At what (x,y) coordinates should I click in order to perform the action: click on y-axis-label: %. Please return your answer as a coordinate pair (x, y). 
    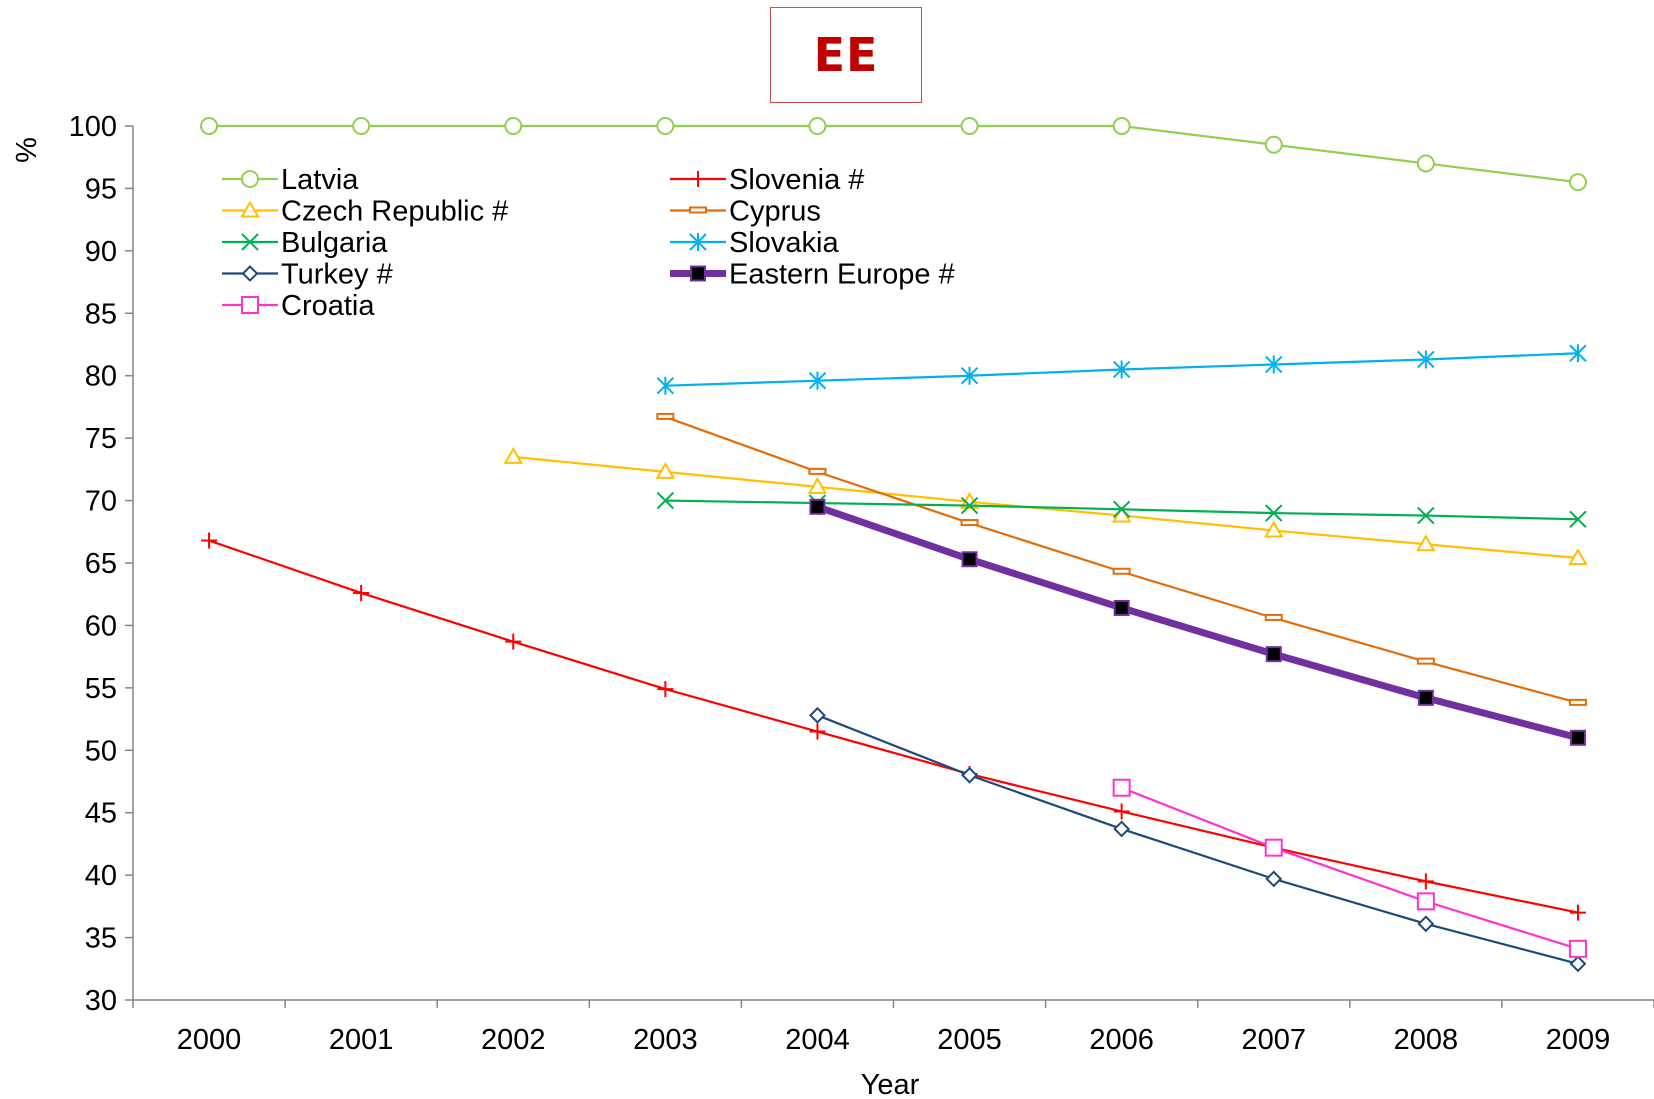
    Looking at the image, I should click on (27, 150).